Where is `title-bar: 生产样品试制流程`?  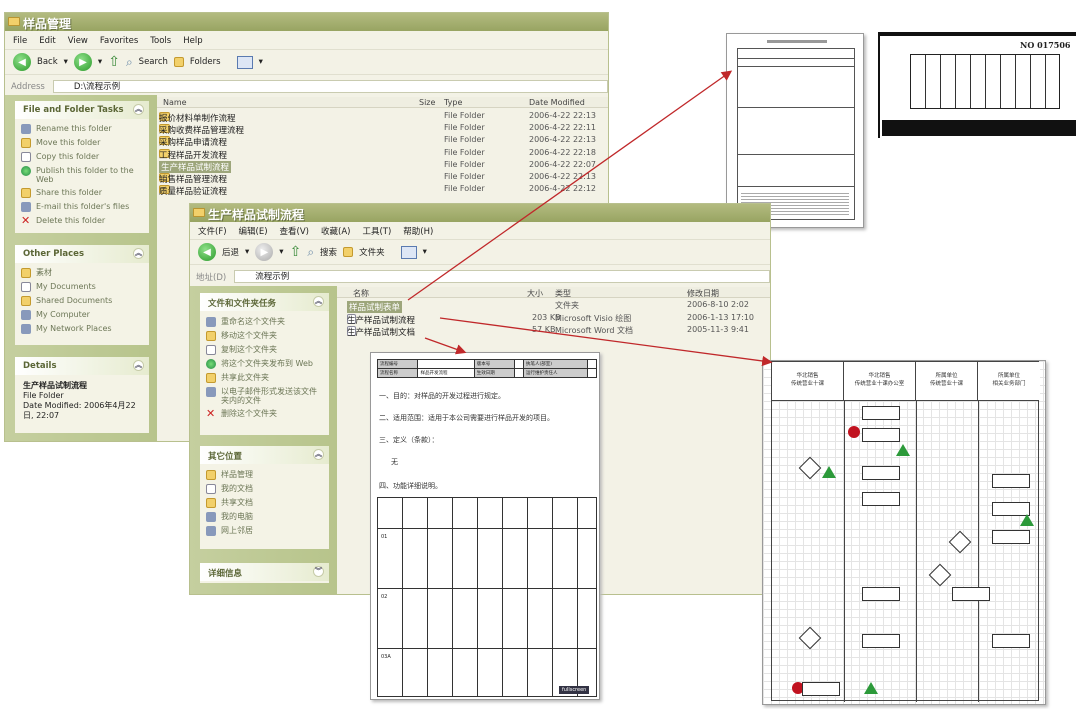
title-bar: 生产样品试制流程 is located at coordinates (480, 213).